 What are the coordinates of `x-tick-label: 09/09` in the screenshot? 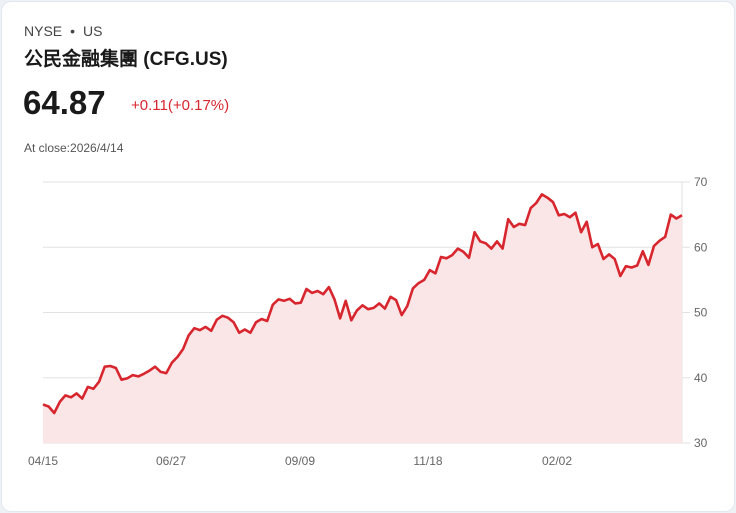 It's located at (300, 461).